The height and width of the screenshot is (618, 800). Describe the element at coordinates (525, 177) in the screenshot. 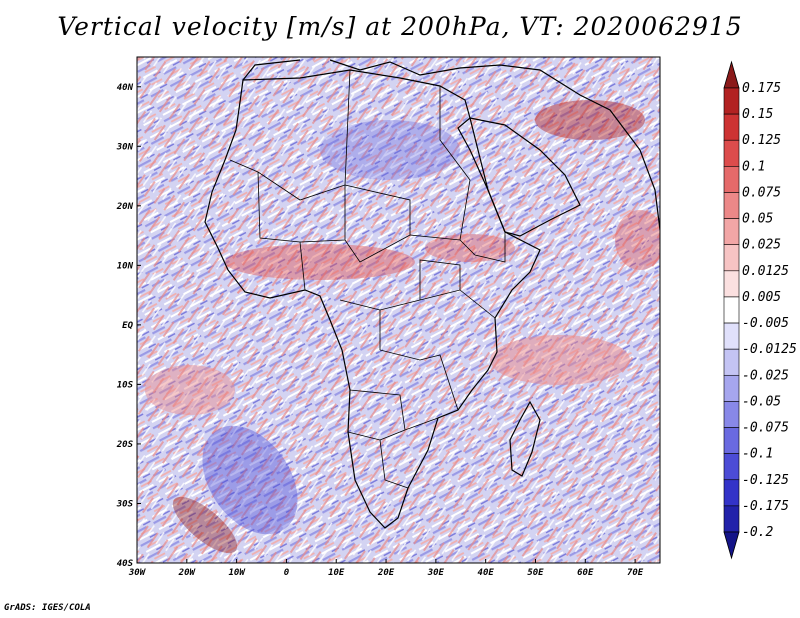

I see `arabia-coastline` at that location.